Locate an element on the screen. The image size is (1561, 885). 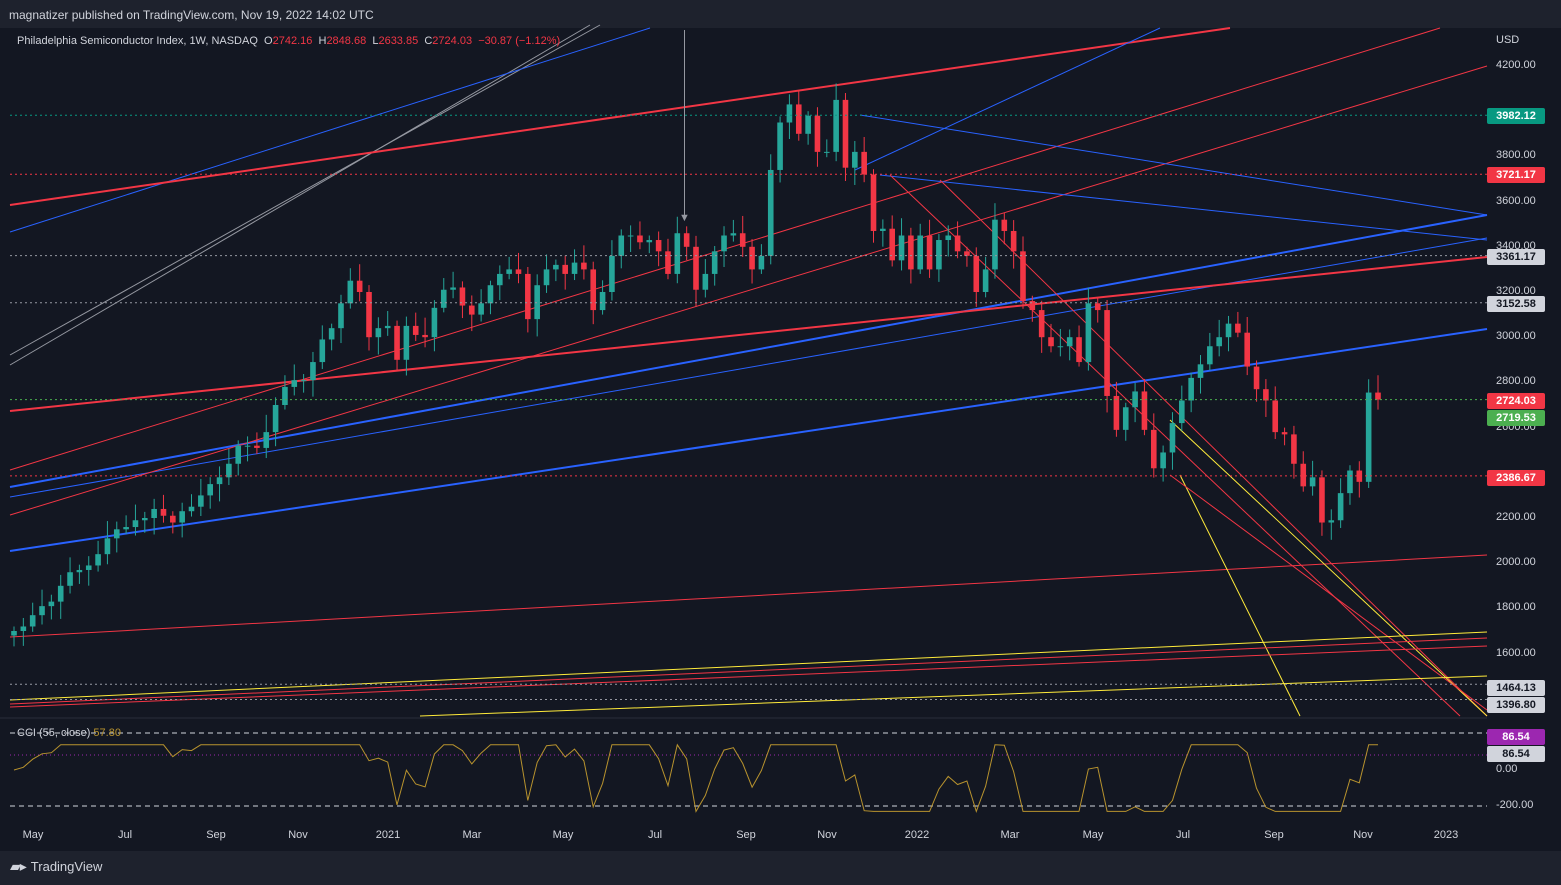
trendline-red-j is located at coordinates (748, 676).